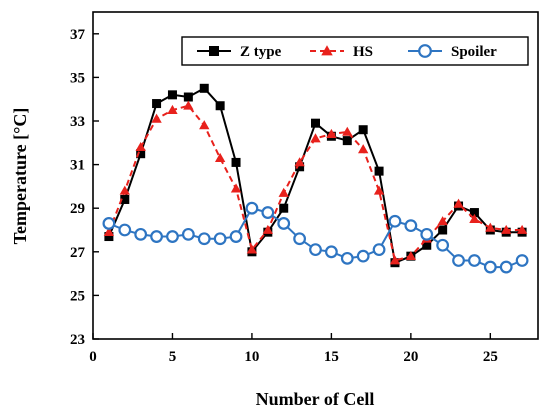 This screenshot has height=414, width=550. Describe the element at coordinates (78, 35) in the screenshot. I see `y-tick-label: 37` at that location.